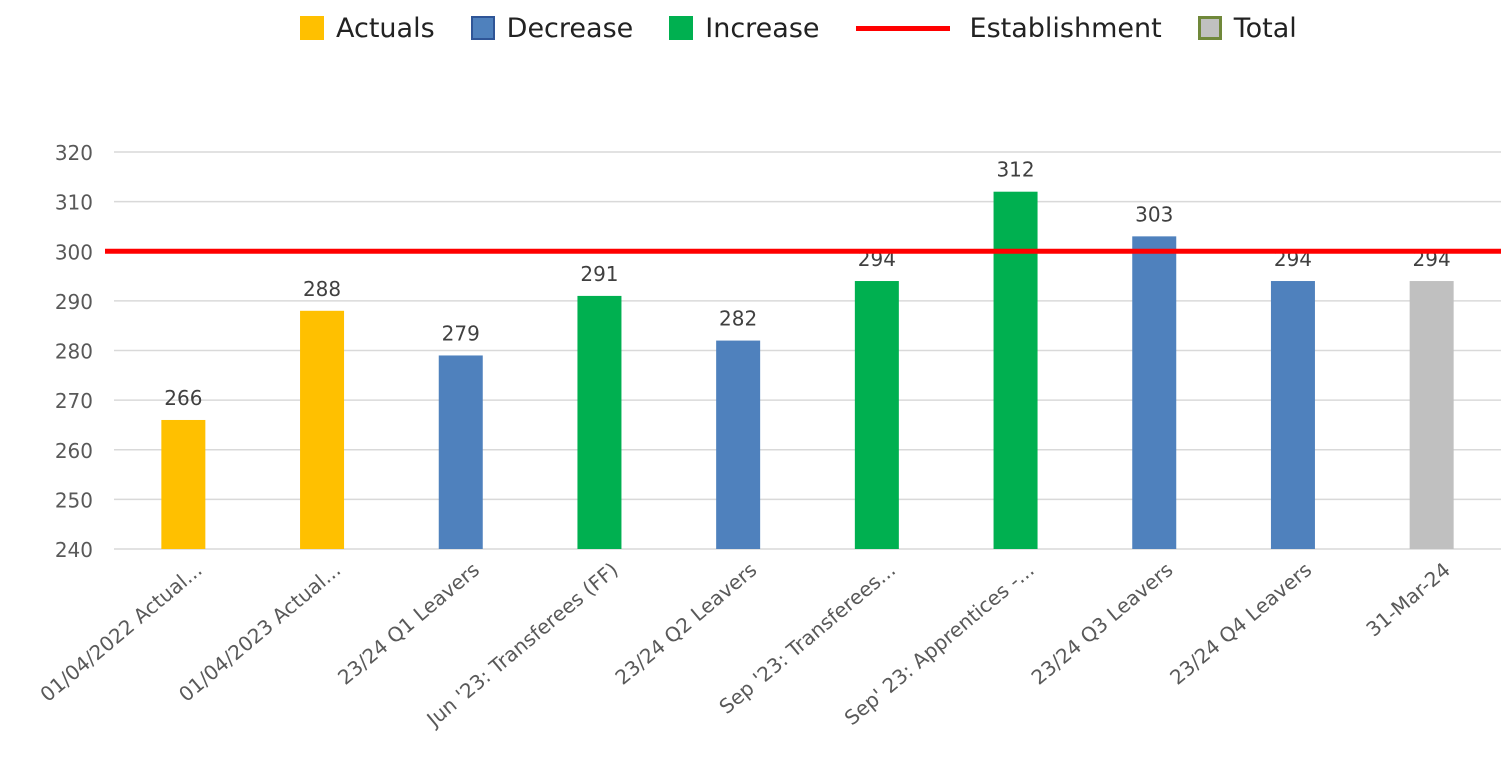 The image size is (1501, 760). What do you see at coordinates (408, 623) in the screenshot?
I see `x-tick-label: 23/24 Q1 Leavers` at bounding box center [408, 623].